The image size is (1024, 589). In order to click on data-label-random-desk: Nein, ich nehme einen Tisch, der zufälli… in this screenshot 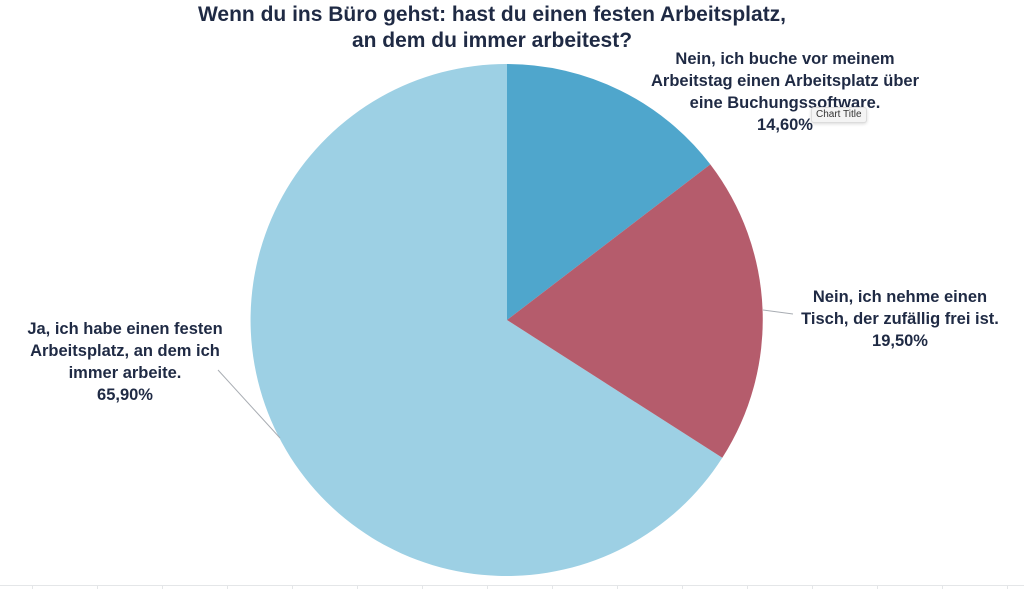, I will do `click(900, 319)`.